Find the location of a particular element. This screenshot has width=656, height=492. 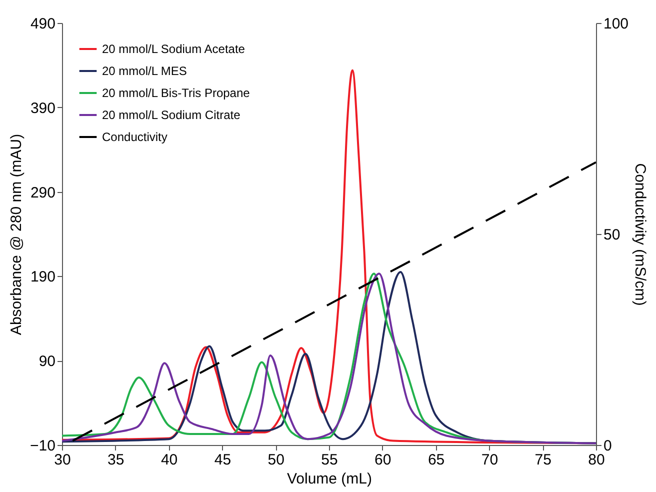

y2-tick-label: 50 is located at coordinates (612, 235).